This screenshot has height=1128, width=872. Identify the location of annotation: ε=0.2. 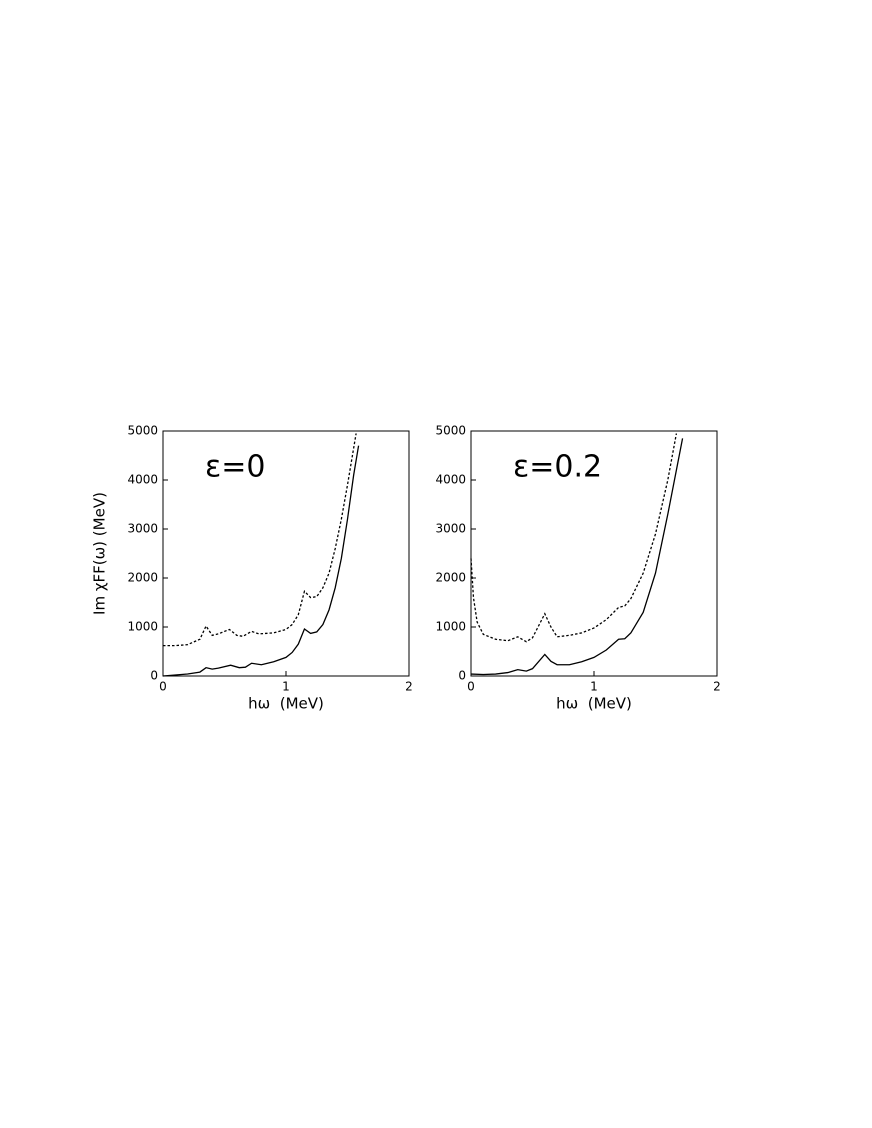
(557, 467).